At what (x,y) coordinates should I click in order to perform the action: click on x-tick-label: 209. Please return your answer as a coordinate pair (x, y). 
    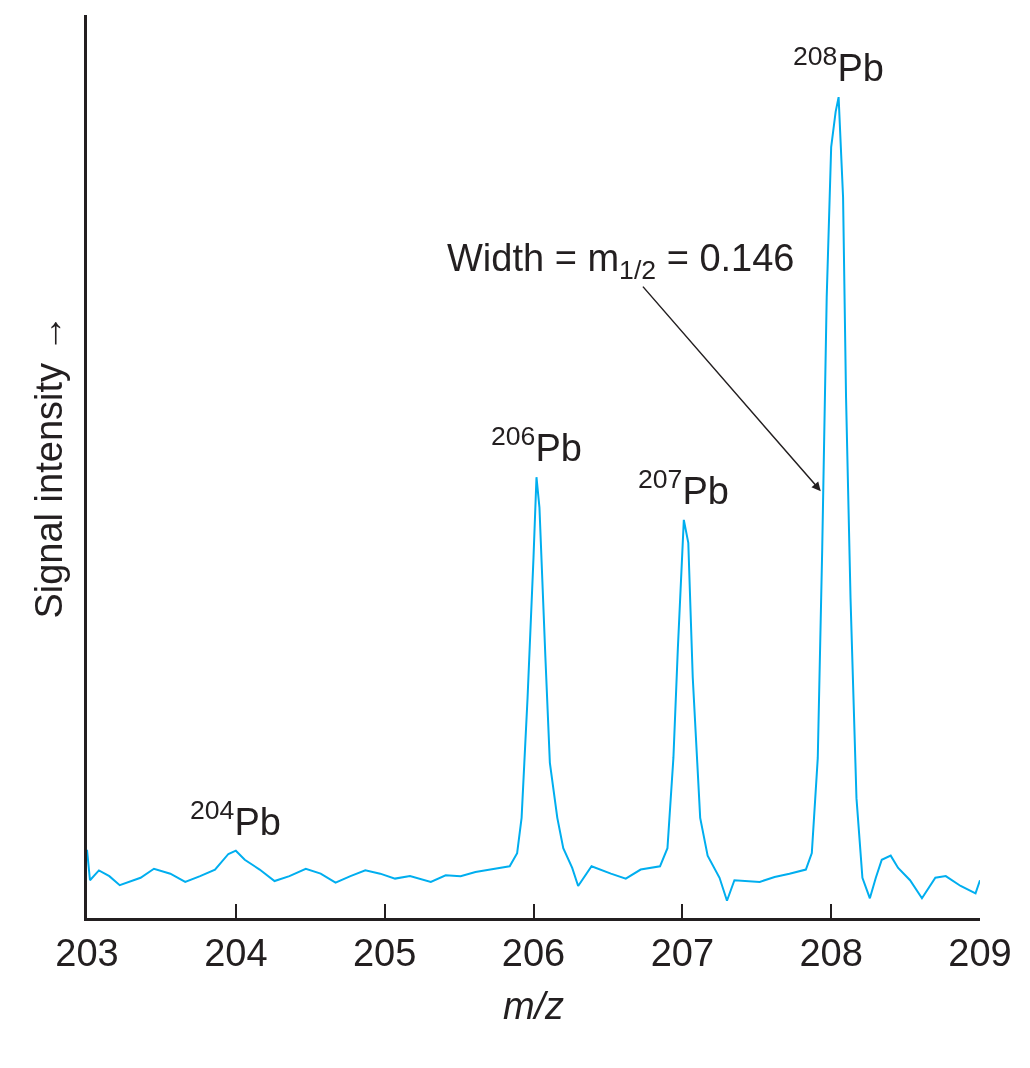
    Looking at the image, I should click on (980, 953).